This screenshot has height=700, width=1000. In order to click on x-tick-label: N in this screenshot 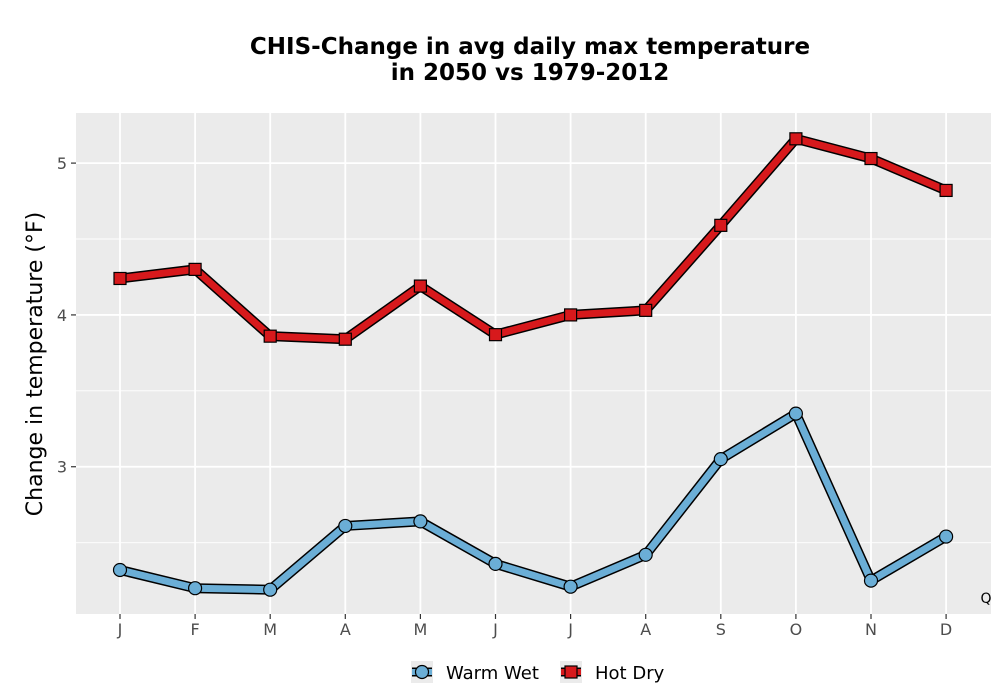, I will do `click(871, 629)`.